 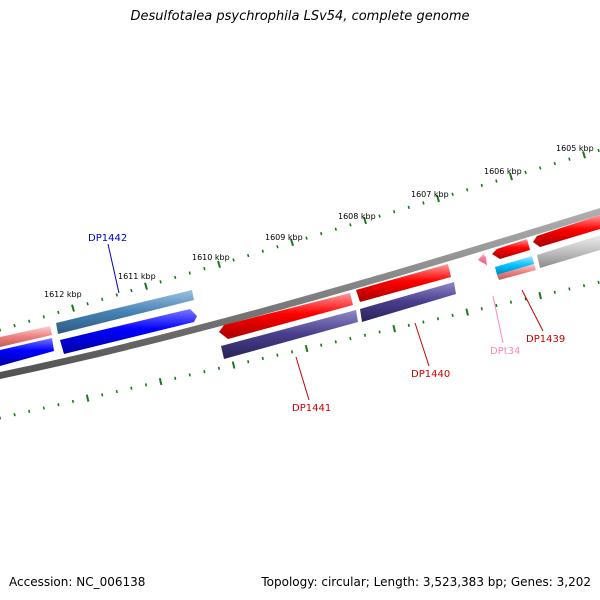 I want to click on scale-label-1607: 1607 kbp, so click(x=430, y=194).